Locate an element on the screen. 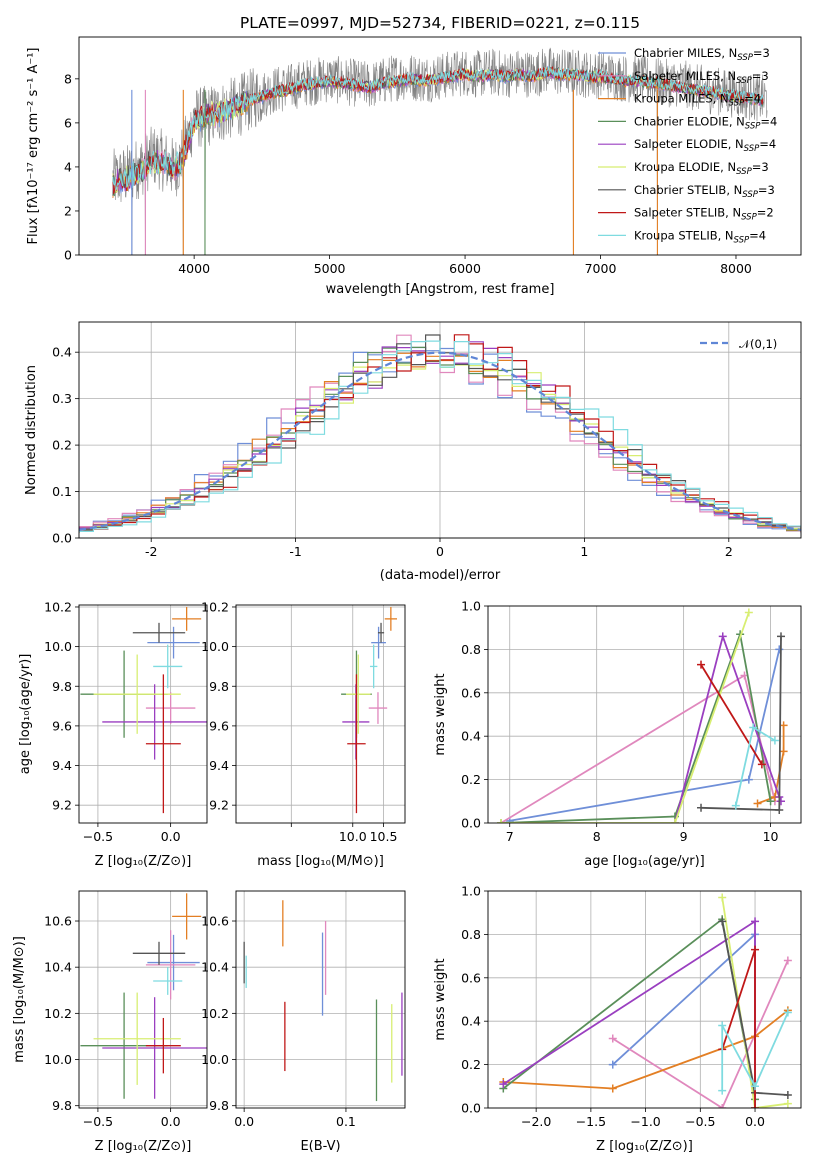  y-tick-label: 9.4 is located at coordinates (62, 765).